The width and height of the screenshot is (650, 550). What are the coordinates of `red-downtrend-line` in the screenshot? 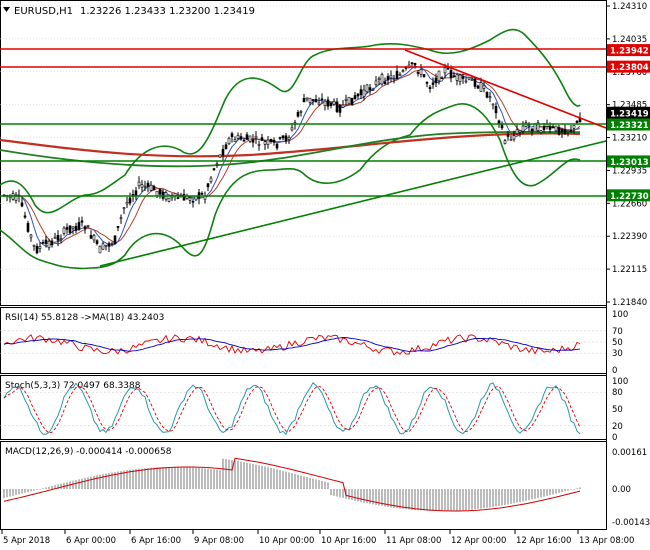 It's located at (505, 89).